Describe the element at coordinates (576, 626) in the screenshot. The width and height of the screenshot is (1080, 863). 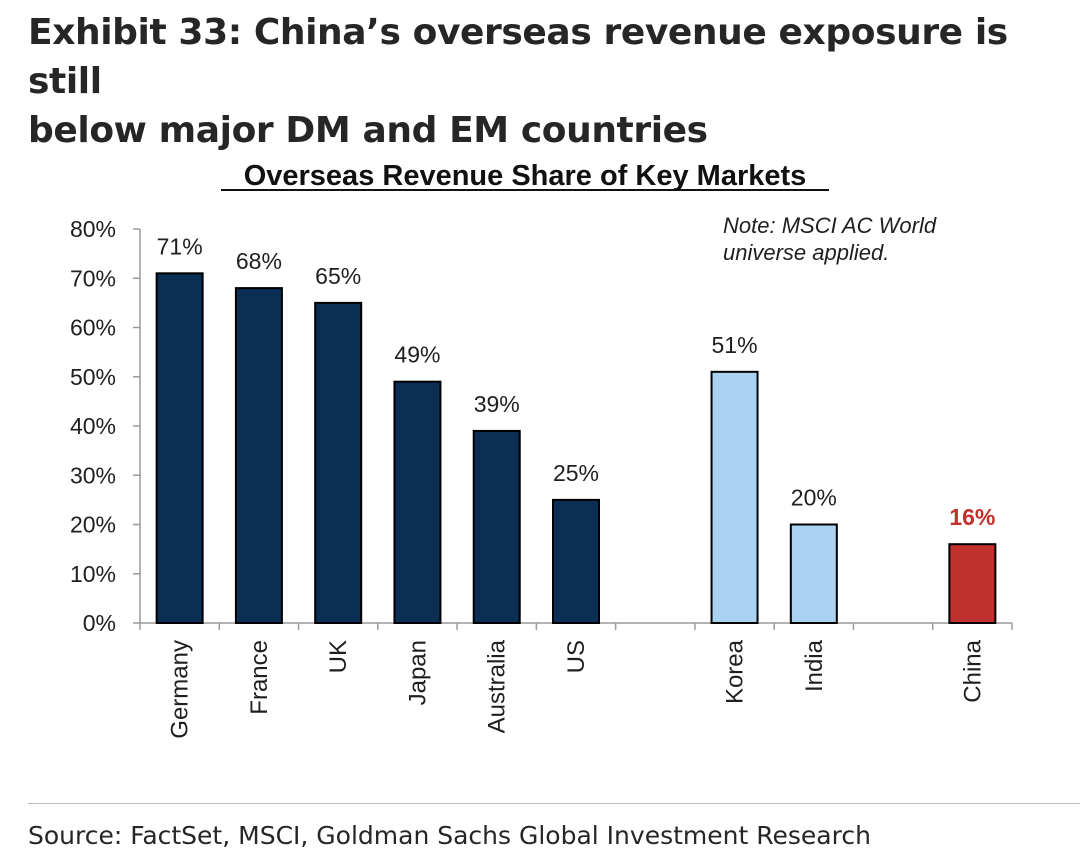
I see `x-axis` at that location.